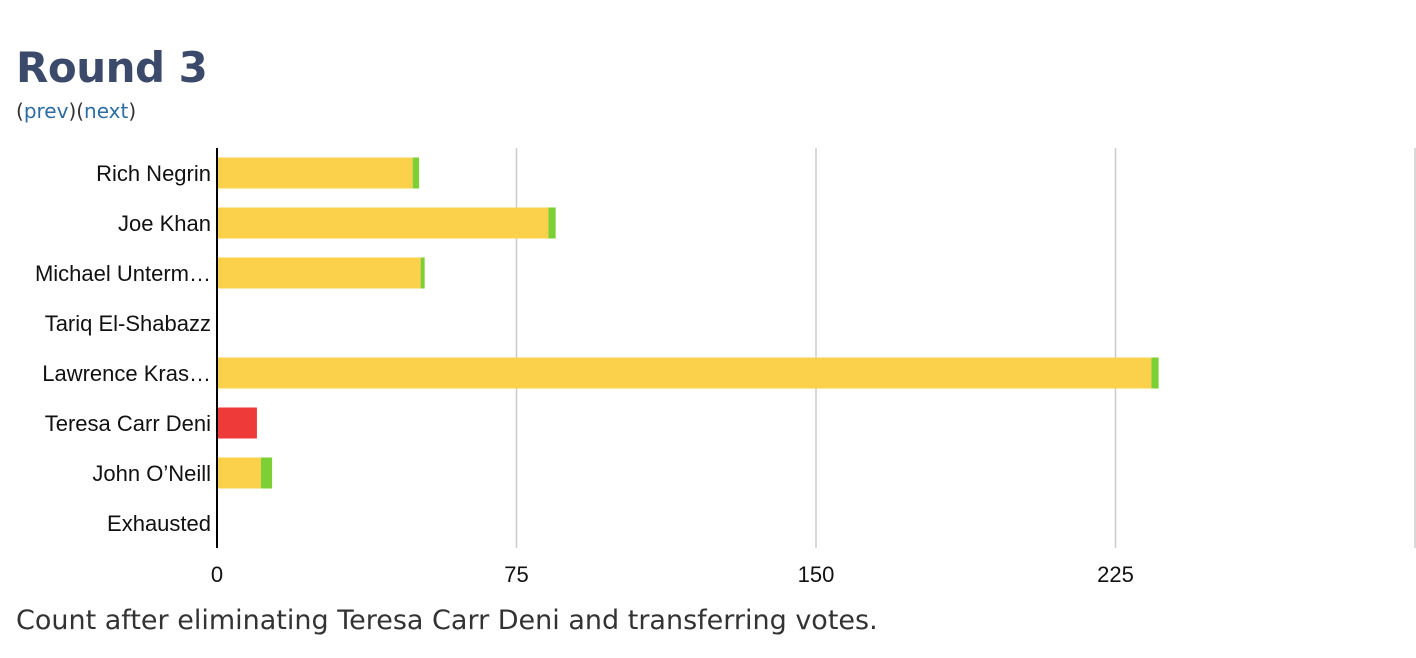  Describe the element at coordinates (132, 111) in the screenshot. I see `nav-paren-close: )` at that location.